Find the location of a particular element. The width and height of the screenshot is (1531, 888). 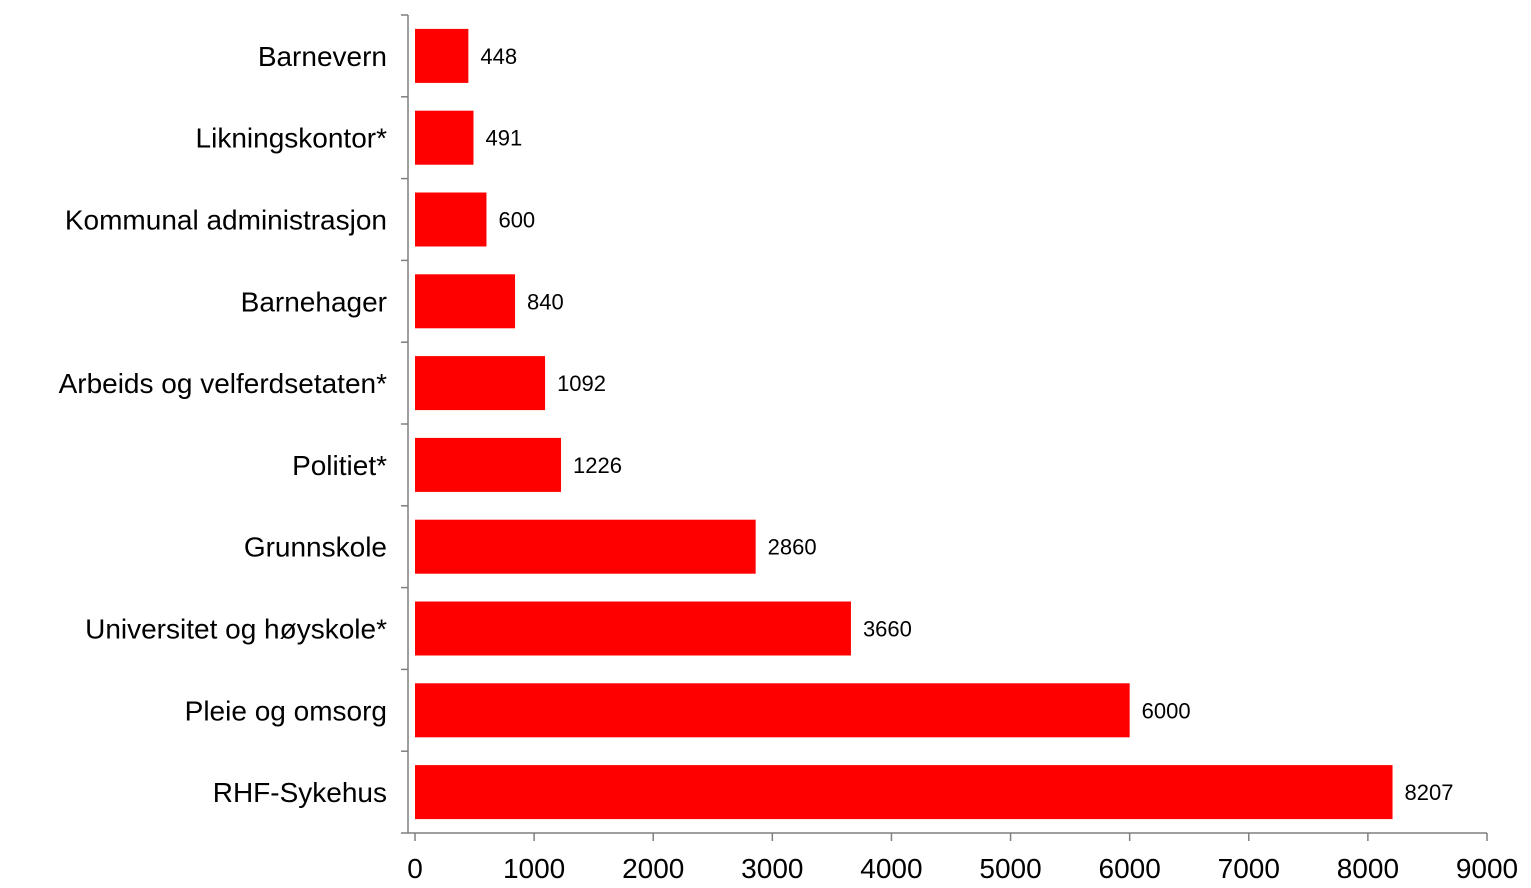

x-tick-label: 3000 is located at coordinates (772, 868).